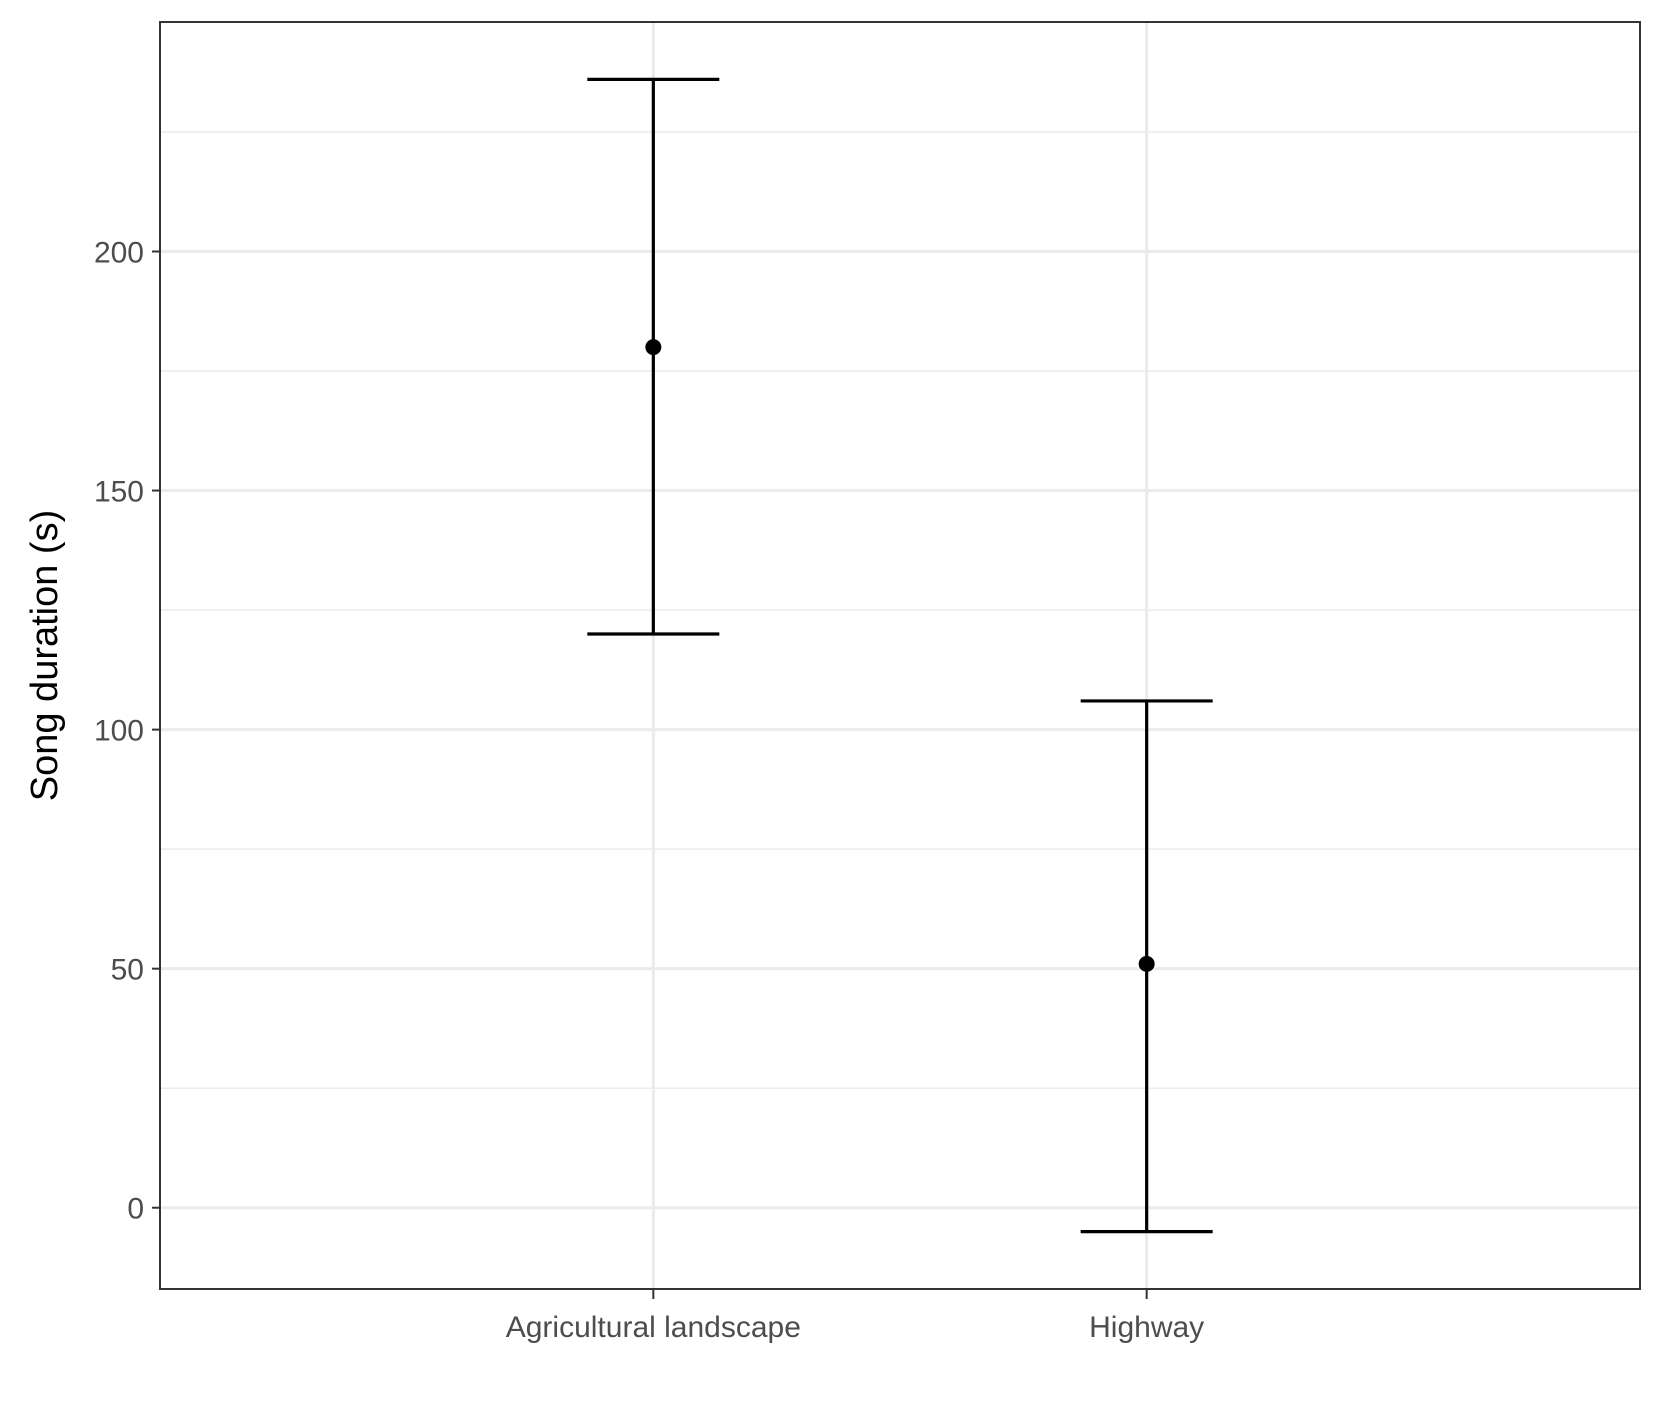 Image resolution: width=1653 pixels, height=1417 pixels. What do you see at coordinates (135, 1209) in the screenshot?
I see `y-tick-label: 0` at bounding box center [135, 1209].